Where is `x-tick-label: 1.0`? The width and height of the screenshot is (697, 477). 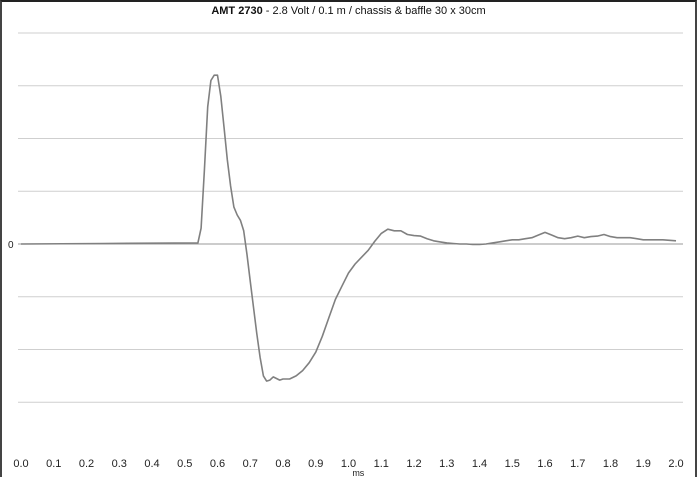
x-tick-label: 1.0 is located at coordinates (348, 464).